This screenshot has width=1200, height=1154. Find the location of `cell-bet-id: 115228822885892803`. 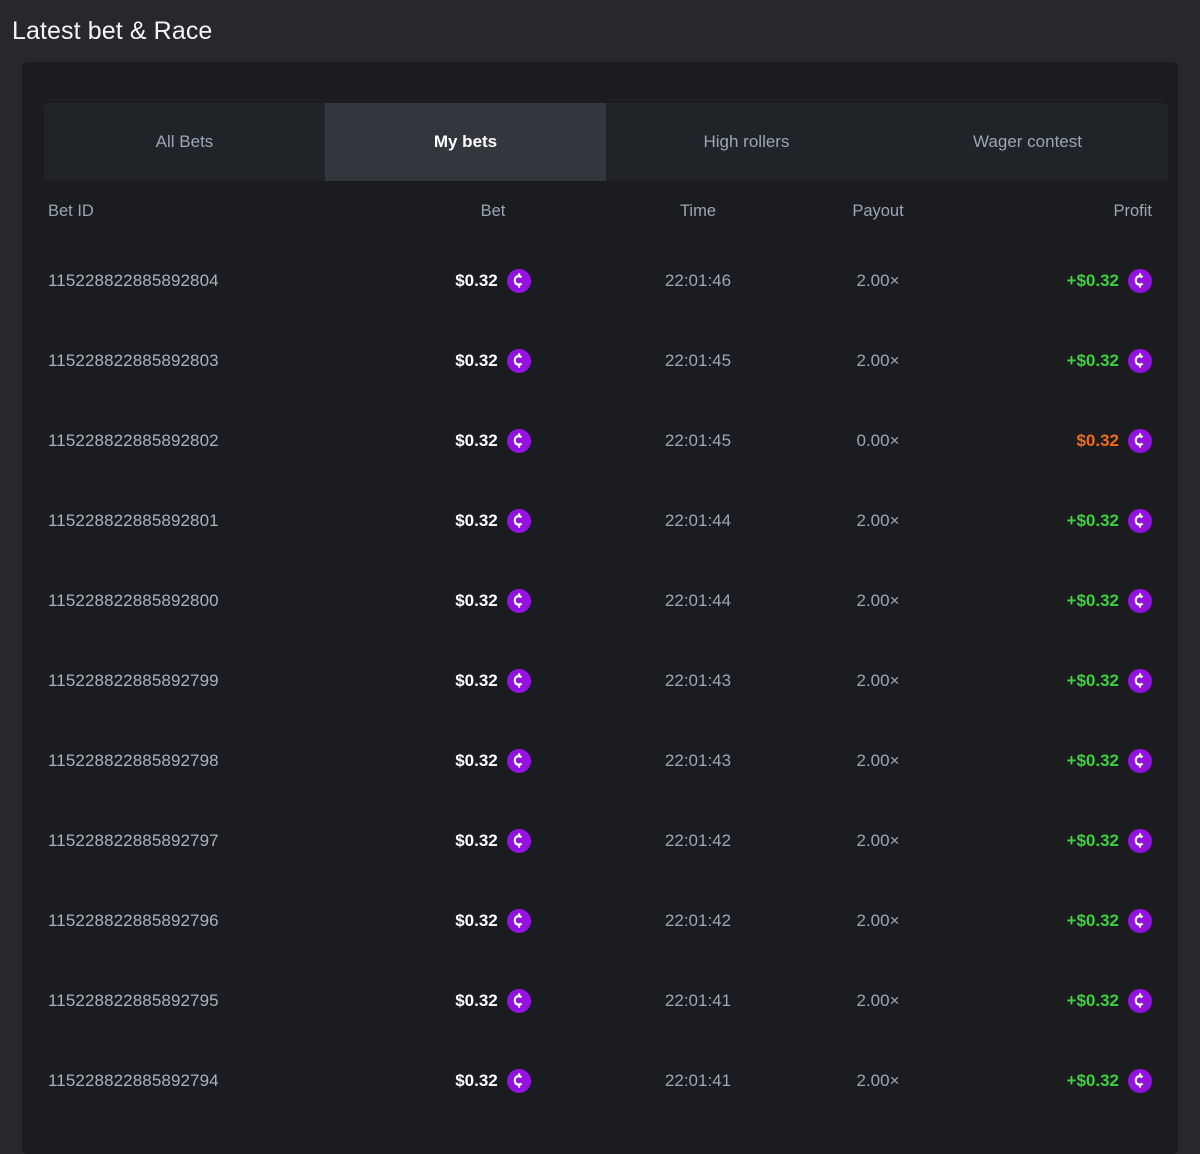

cell-bet-id: 115228822885892803 is located at coordinates (213, 361).